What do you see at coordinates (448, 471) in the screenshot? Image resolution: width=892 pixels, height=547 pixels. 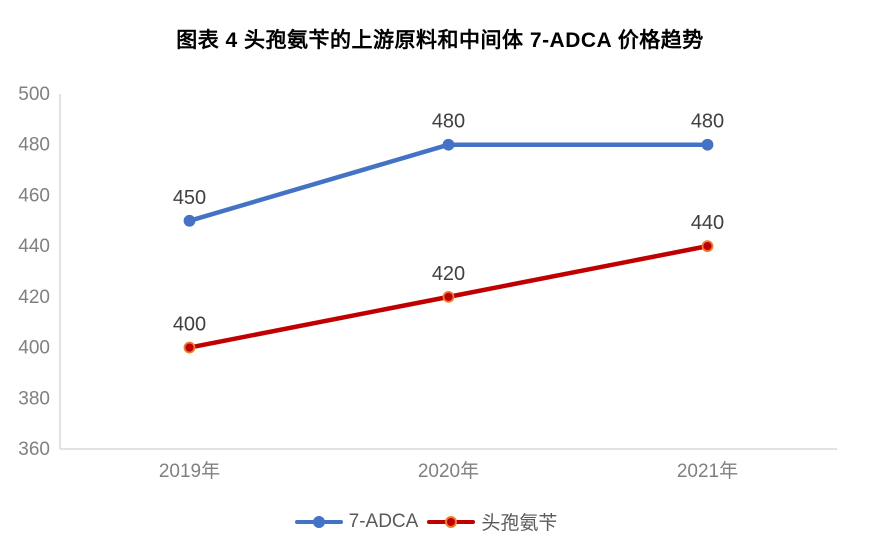 I see `x-axis-tick-label: 2020年` at bounding box center [448, 471].